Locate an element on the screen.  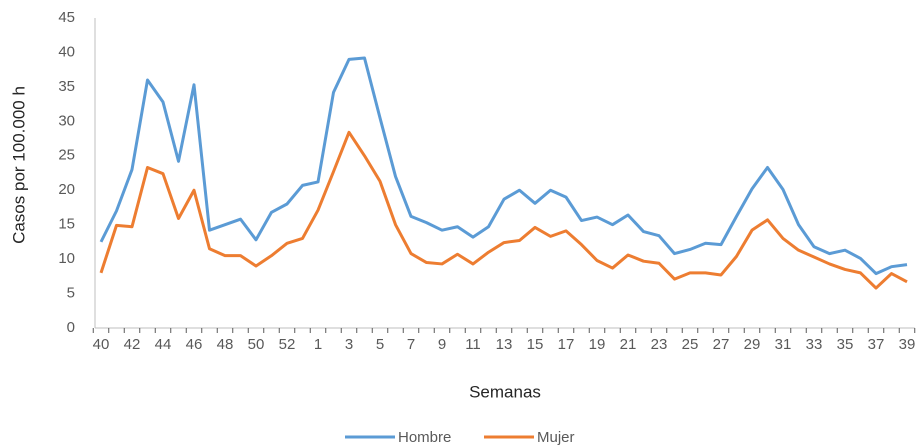
x-tick-label: 11 is located at coordinates (473, 344).